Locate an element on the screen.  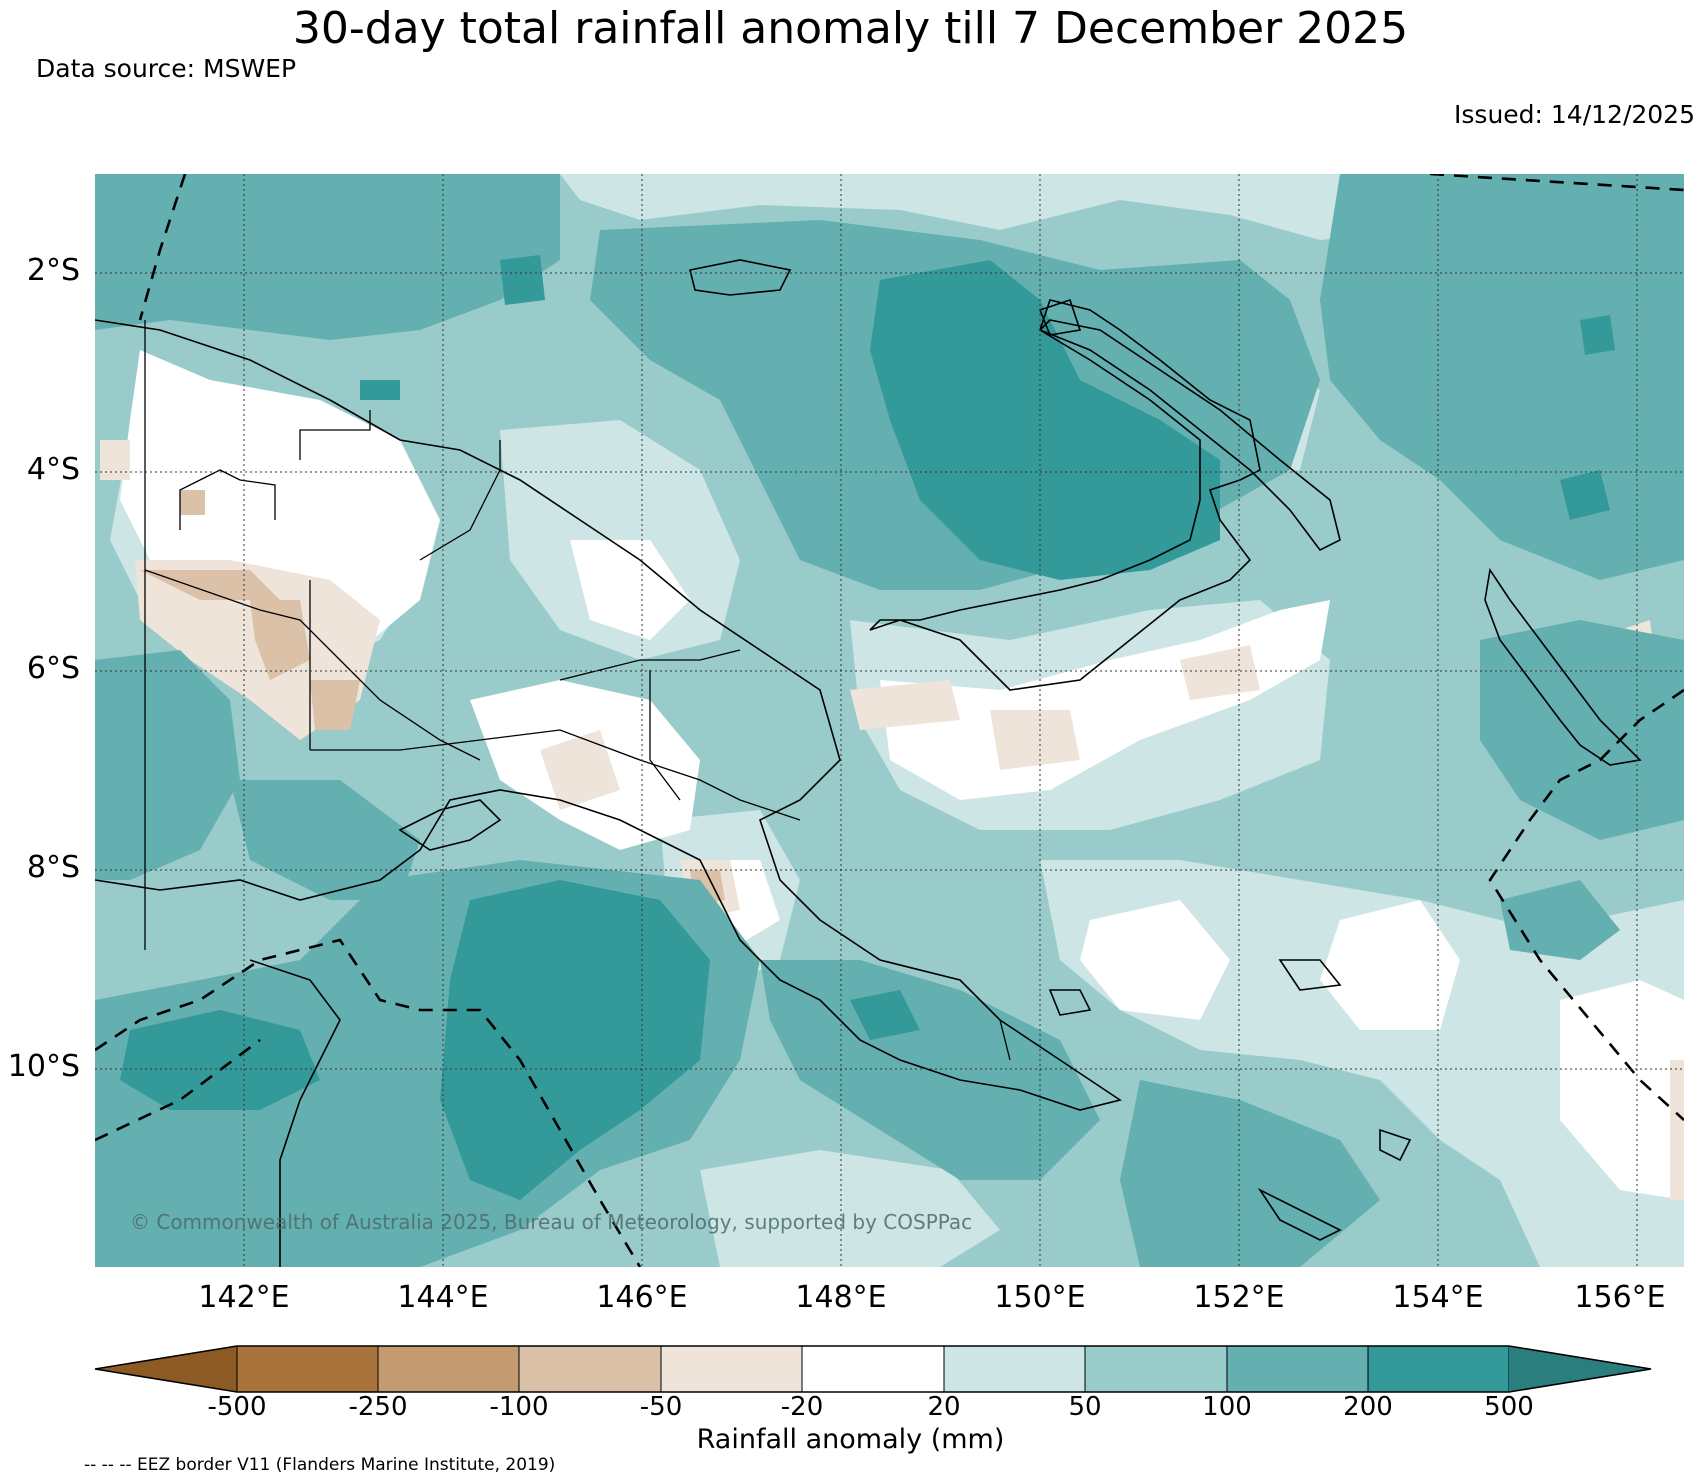
issued-date: Issued: 14/12/2025 is located at coordinates (1574, 114).